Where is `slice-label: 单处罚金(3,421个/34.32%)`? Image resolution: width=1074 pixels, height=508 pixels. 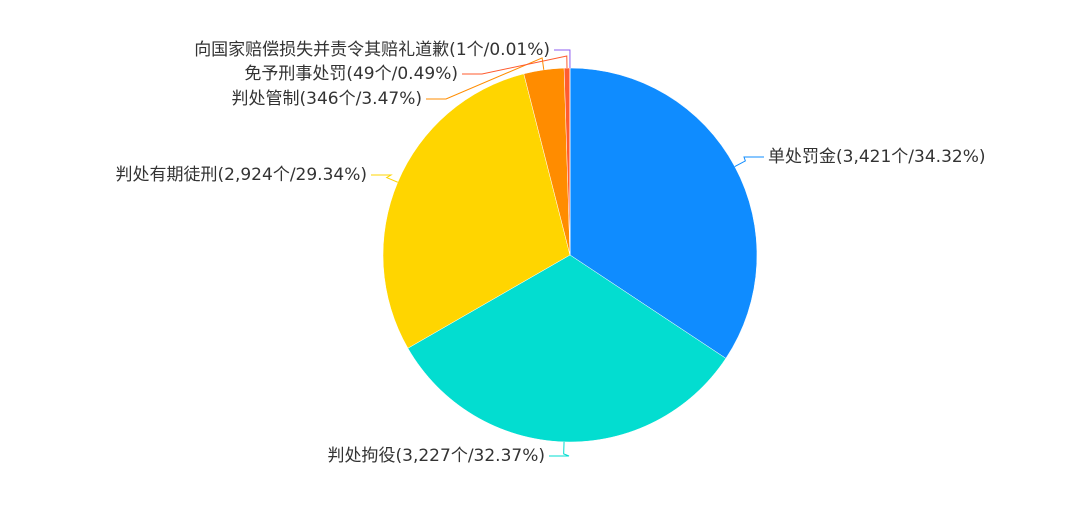
slice-label: 单处罚金(3,421个/34.32%) is located at coordinates (876, 157).